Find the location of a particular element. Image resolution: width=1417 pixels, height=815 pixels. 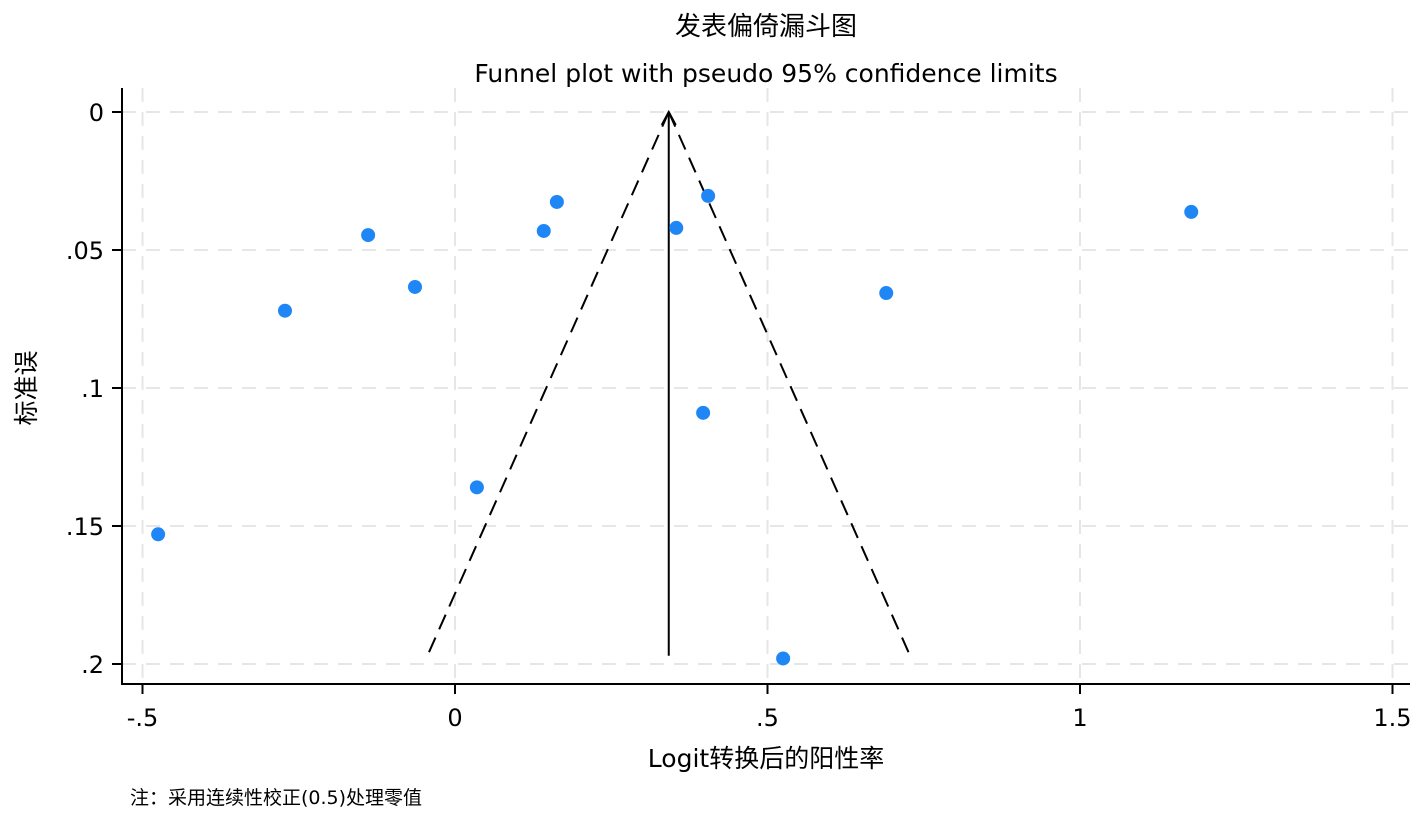

y-tick-label: .1 is located at coordinates (92, 389).